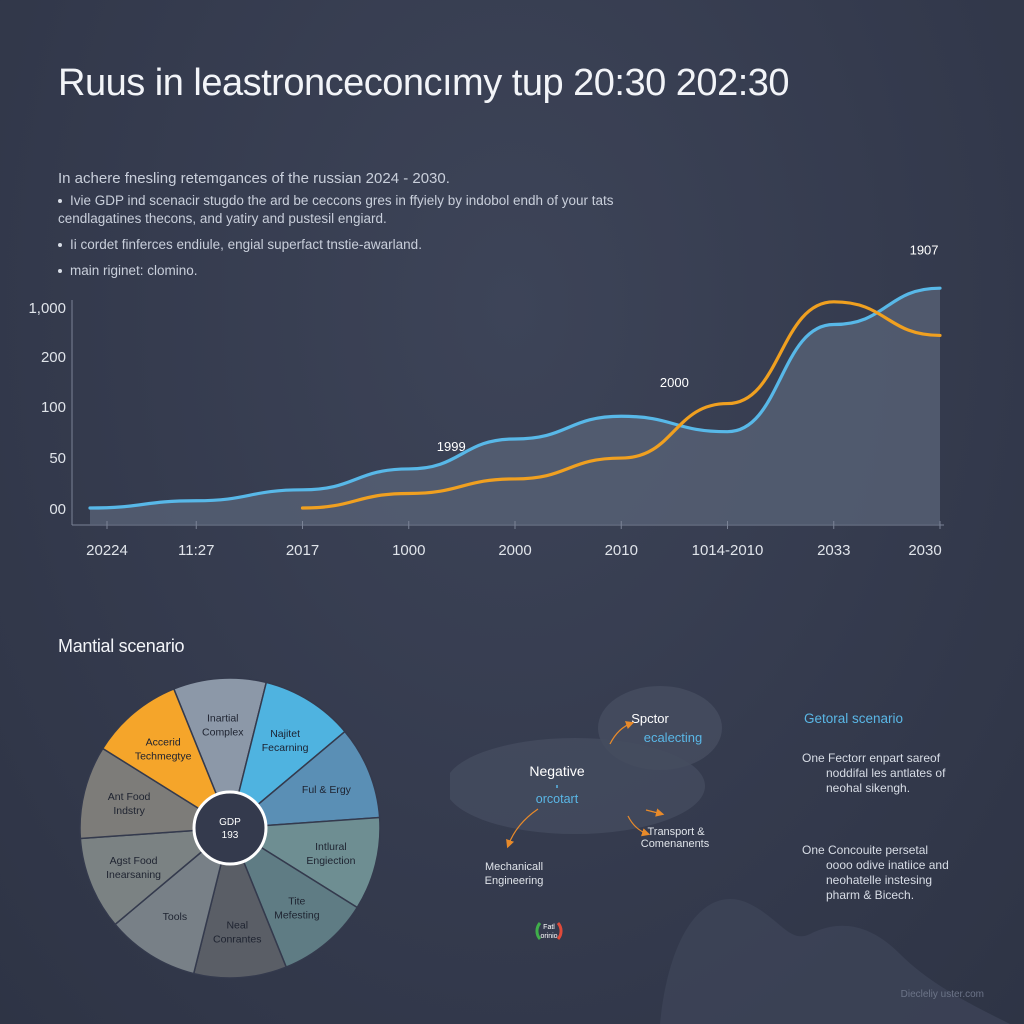 This screenshot has width=1024, height=1024. What do you see at coordinates (870, 895) in the screenshot?
I see `general-item-line: pharm & Bicech.` at bounding box center [870, 895].